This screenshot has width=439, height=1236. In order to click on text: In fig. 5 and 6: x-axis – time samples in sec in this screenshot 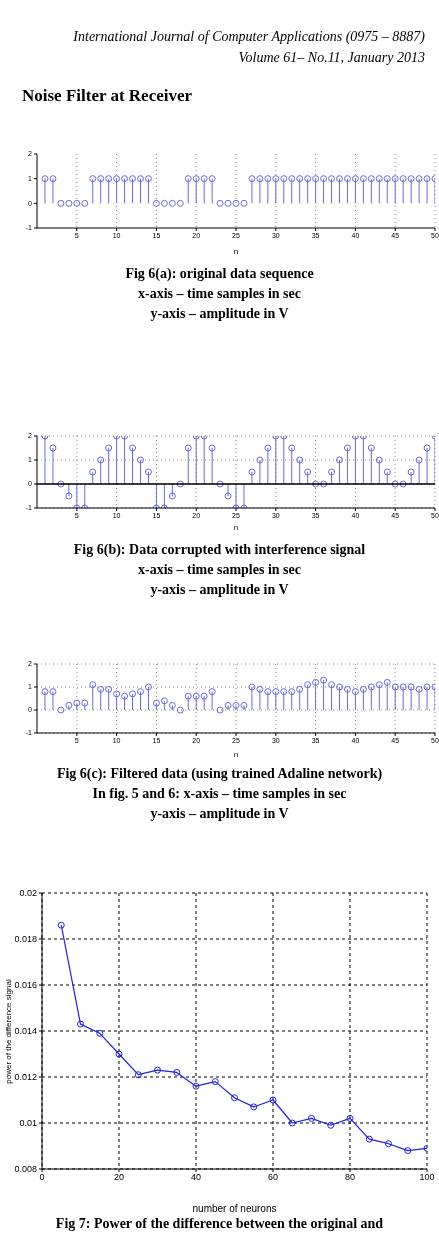, I will do `click(219, 794)`.